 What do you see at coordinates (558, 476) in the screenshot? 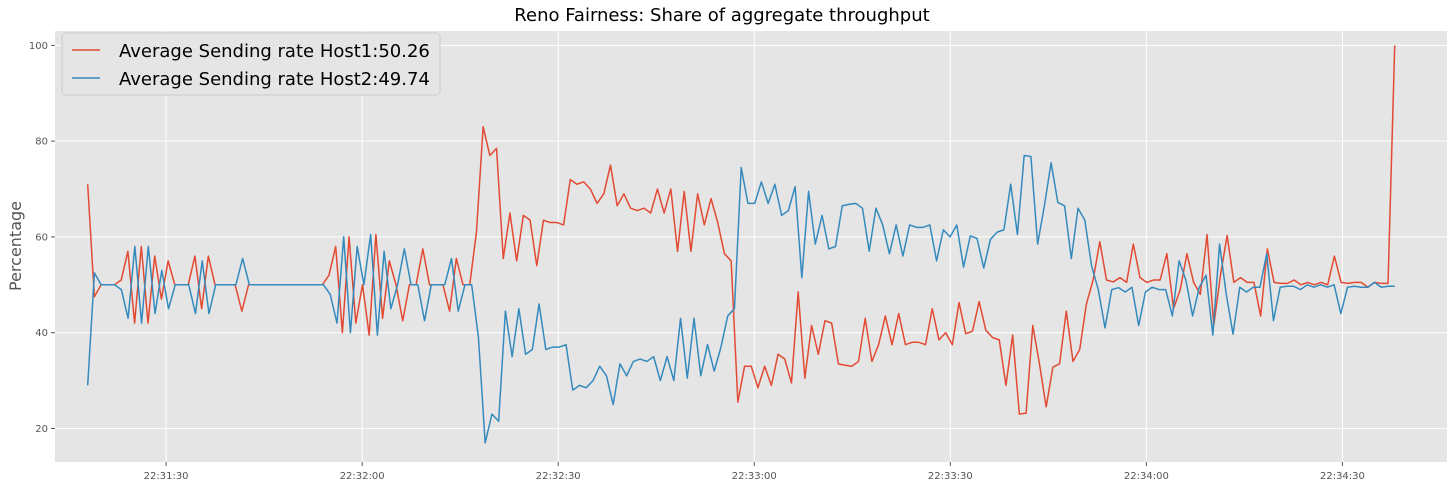
I see `x-tick-label: 22:32:30` at bounding box center [558, 476].